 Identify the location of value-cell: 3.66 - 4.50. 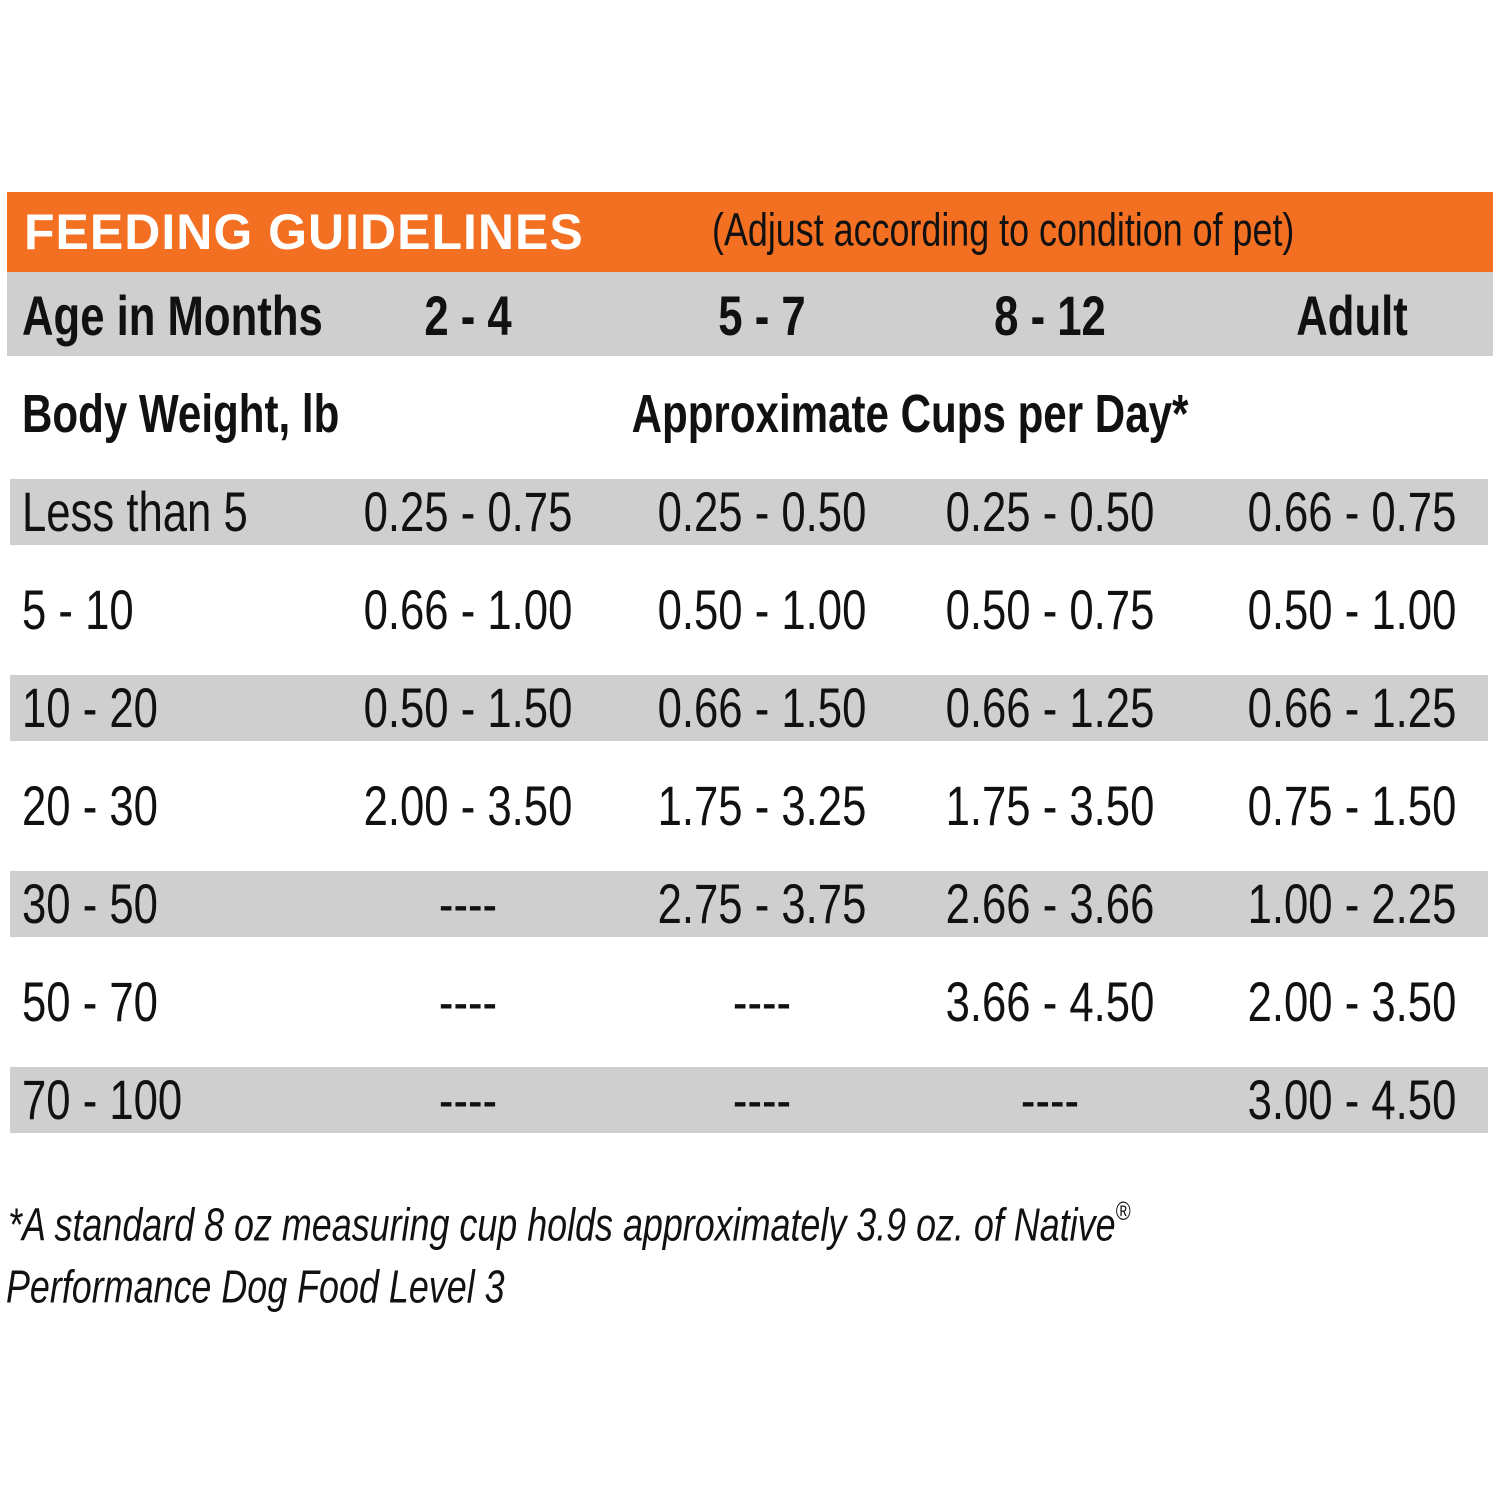
(1050, 1002).